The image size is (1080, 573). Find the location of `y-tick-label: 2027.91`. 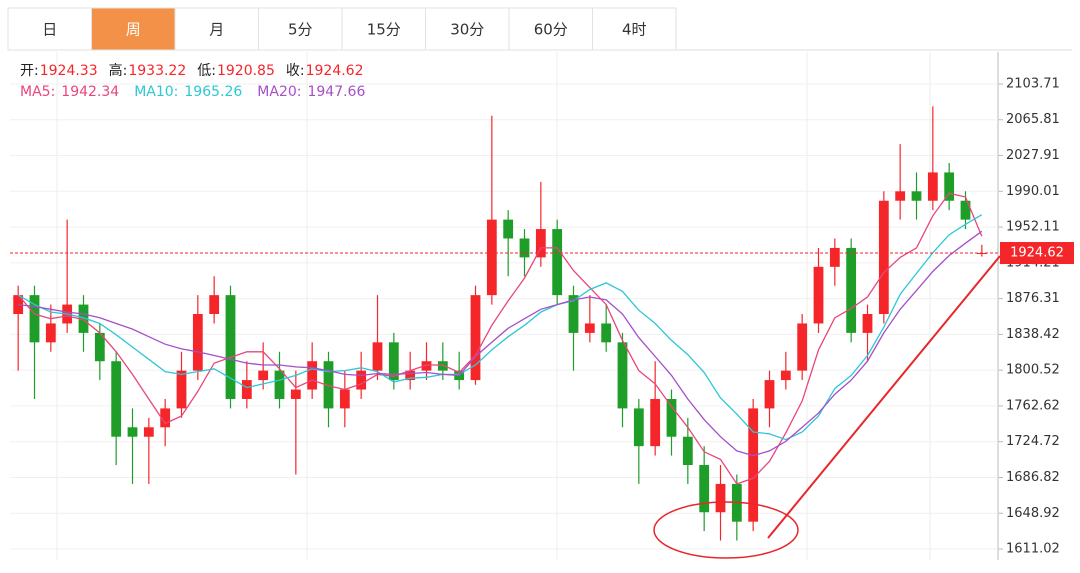

y-tick-label: 2027.91 is located at coordinates (1033, 155).